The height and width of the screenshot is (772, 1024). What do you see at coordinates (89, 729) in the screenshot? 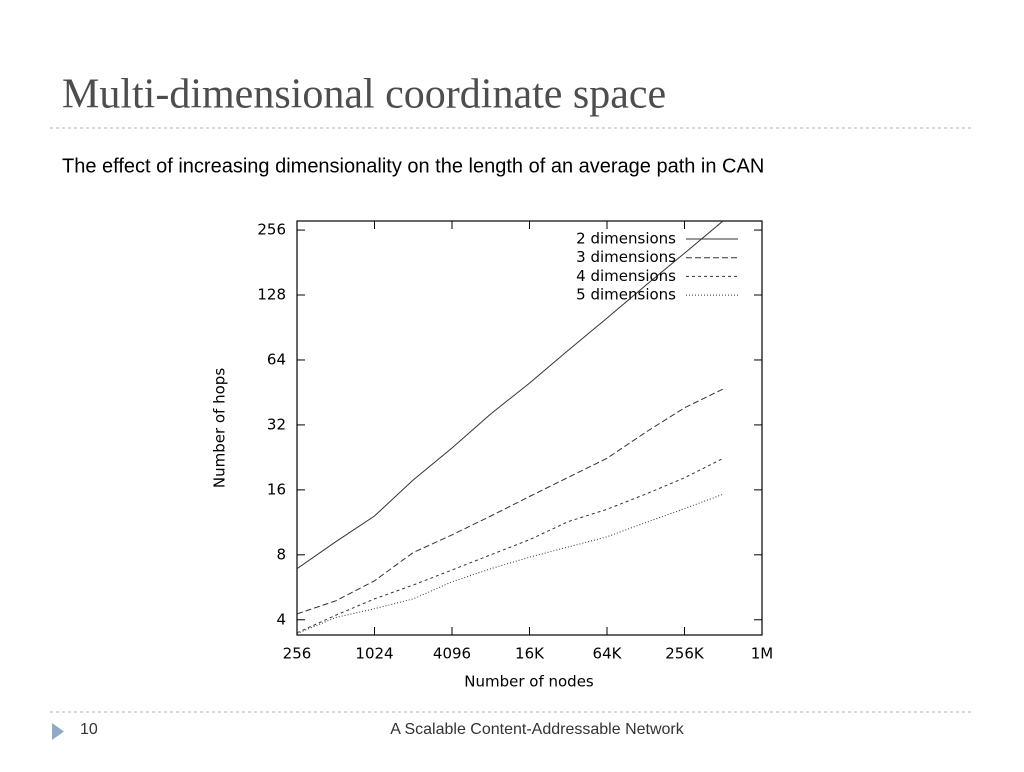
I see `page-number: 10` at bounding box center [89, 729].